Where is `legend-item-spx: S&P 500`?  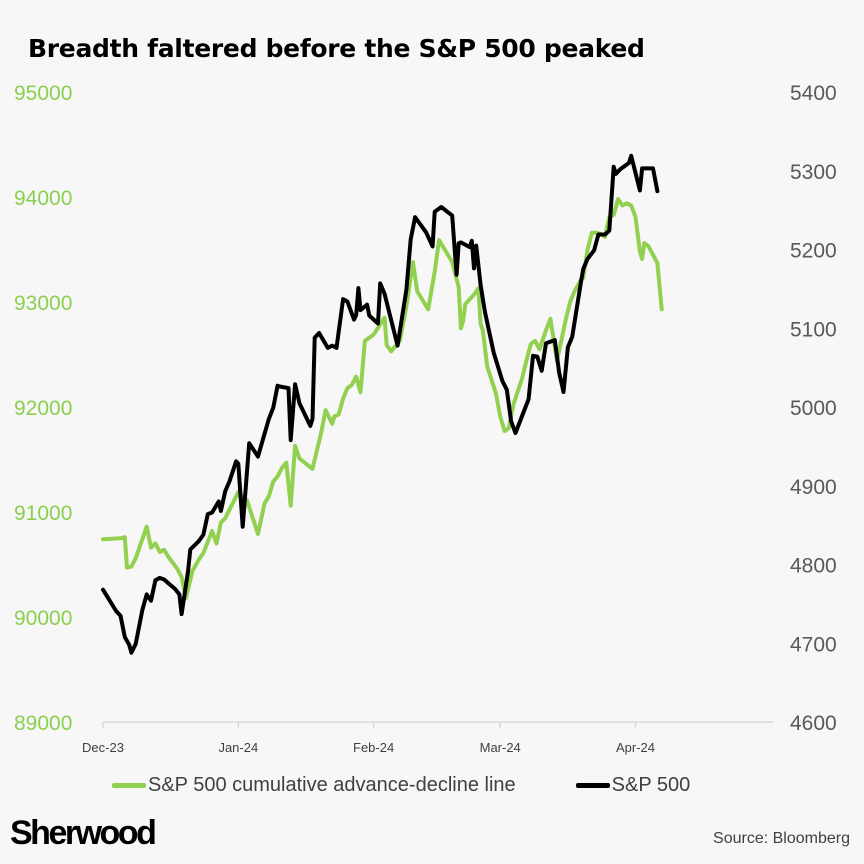 legend-item-spx: S&P 500 is located at coordinates (633, 785).